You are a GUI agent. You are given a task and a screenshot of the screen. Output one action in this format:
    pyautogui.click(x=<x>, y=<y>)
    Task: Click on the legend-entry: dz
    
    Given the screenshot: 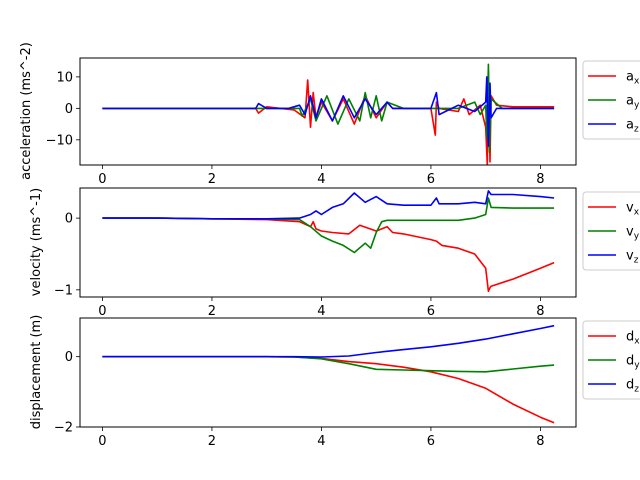 What is the action you would take?
    pyautogui.click(x=632, y=386)
    